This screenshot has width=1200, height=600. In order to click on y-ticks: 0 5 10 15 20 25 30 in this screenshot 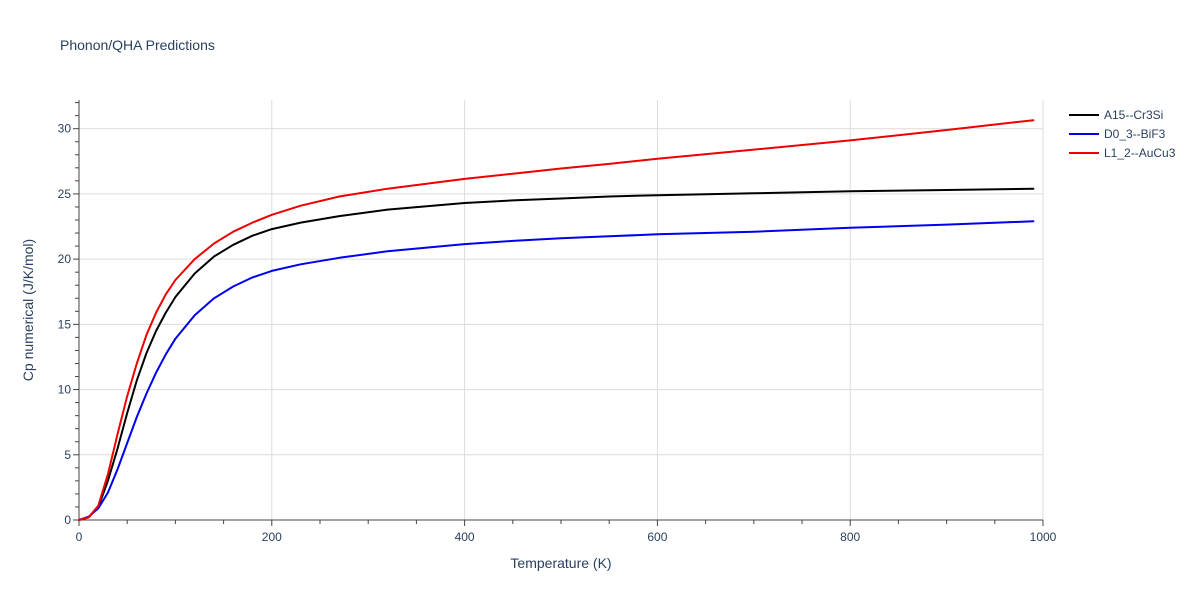, I will do `click(68, 314)`.